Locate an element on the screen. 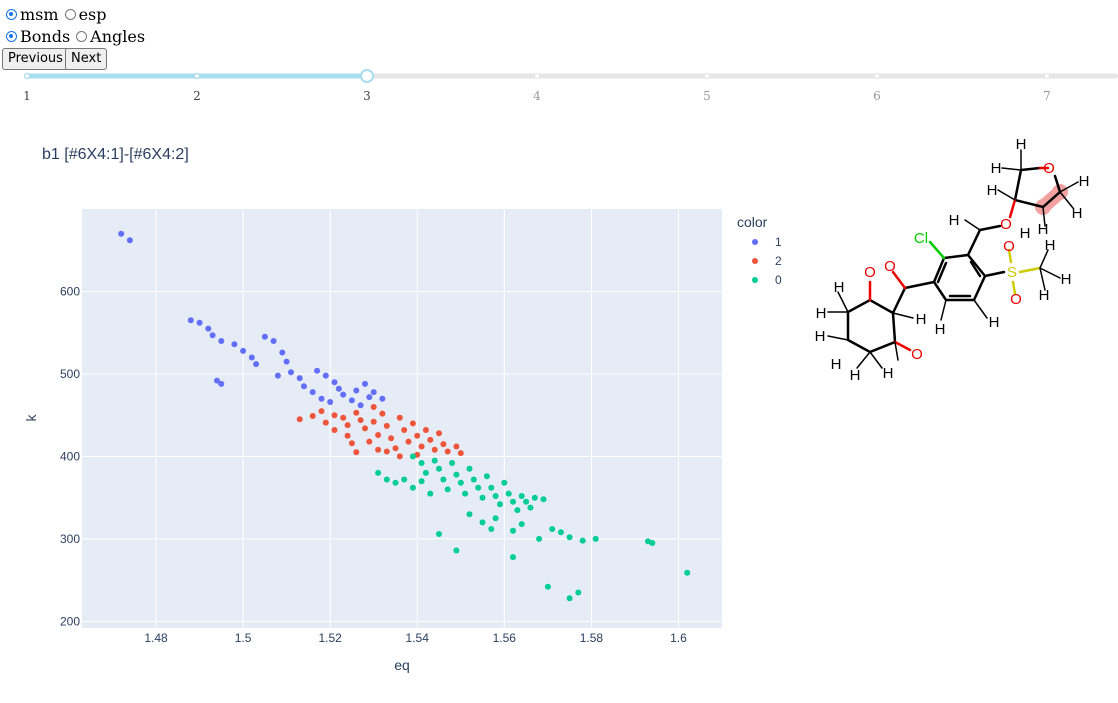  svg-text: S is located at coordinates (1012, 272).